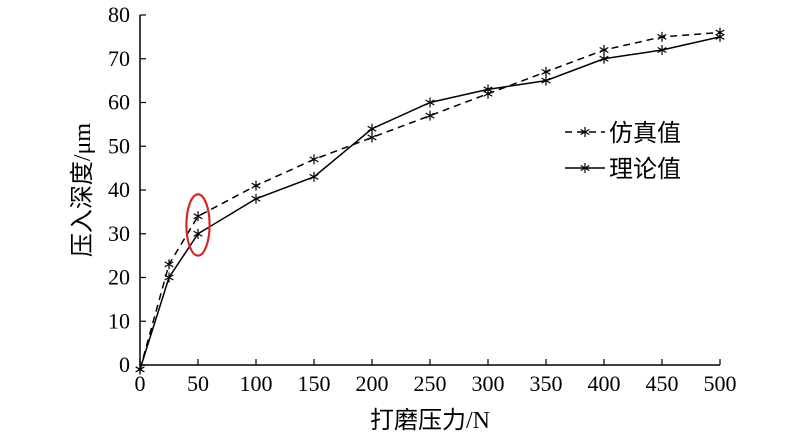 This screenshot has height=441, width=800. Describe the element at coordinates (488, 383) in the screenshot. I see `x-tick-label: 300` at that location.